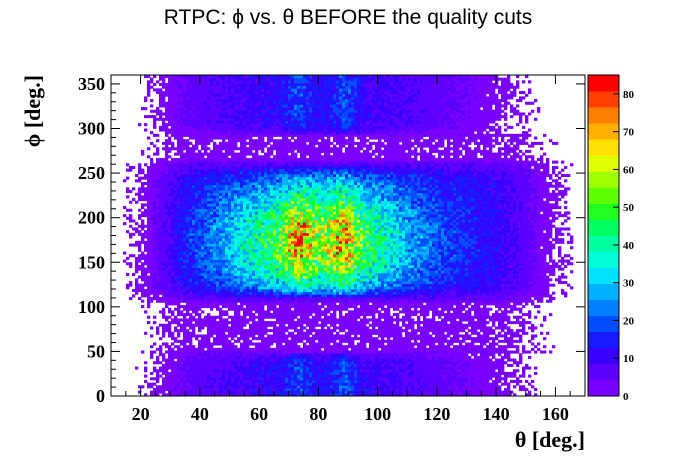 The image size is (696, 472). Describe the element at coordinates (348, 17) in the screenshot. I see `chart-title: RTPC: ϕ vs. θ BEFORE the quality cuts` at that location.